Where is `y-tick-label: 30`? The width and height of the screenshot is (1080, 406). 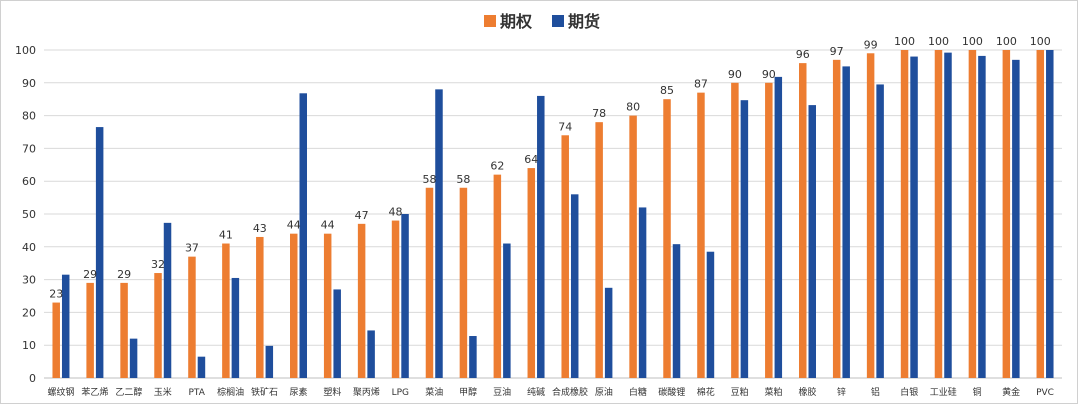
y-tick-label: 30 is located at coordinates (29, 280).